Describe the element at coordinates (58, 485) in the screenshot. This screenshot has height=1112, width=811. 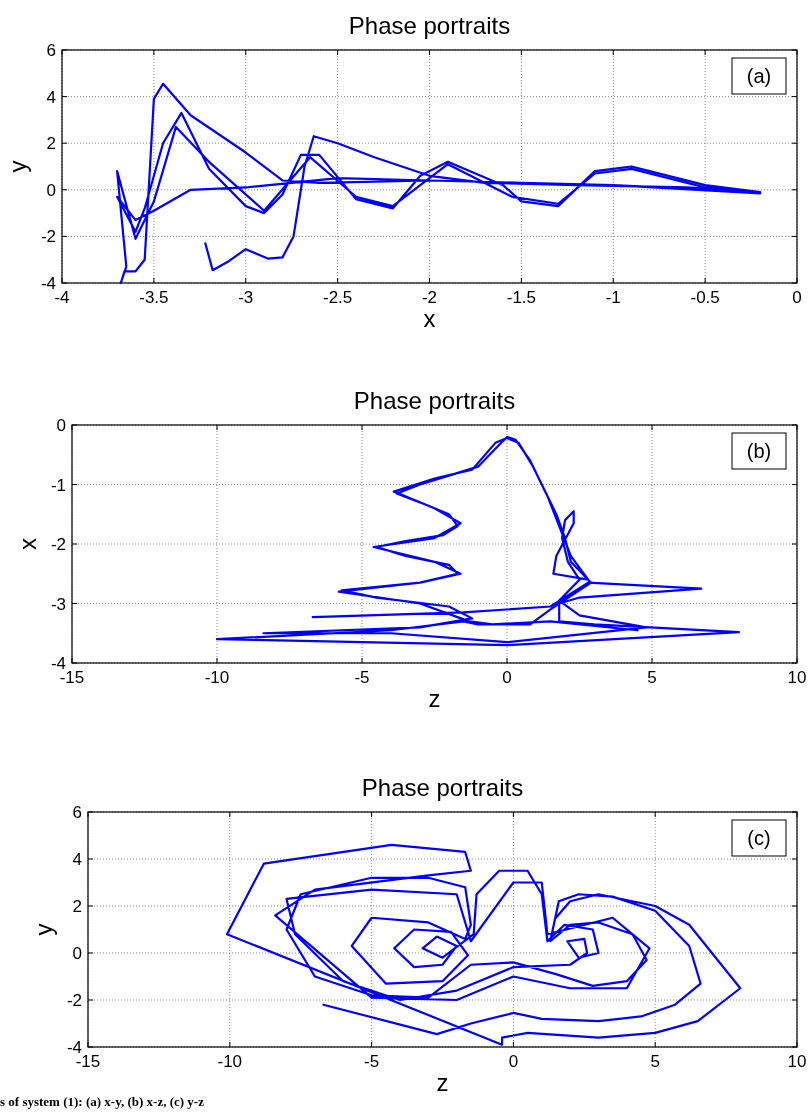
I see `y-tick-label: -1` at that location.